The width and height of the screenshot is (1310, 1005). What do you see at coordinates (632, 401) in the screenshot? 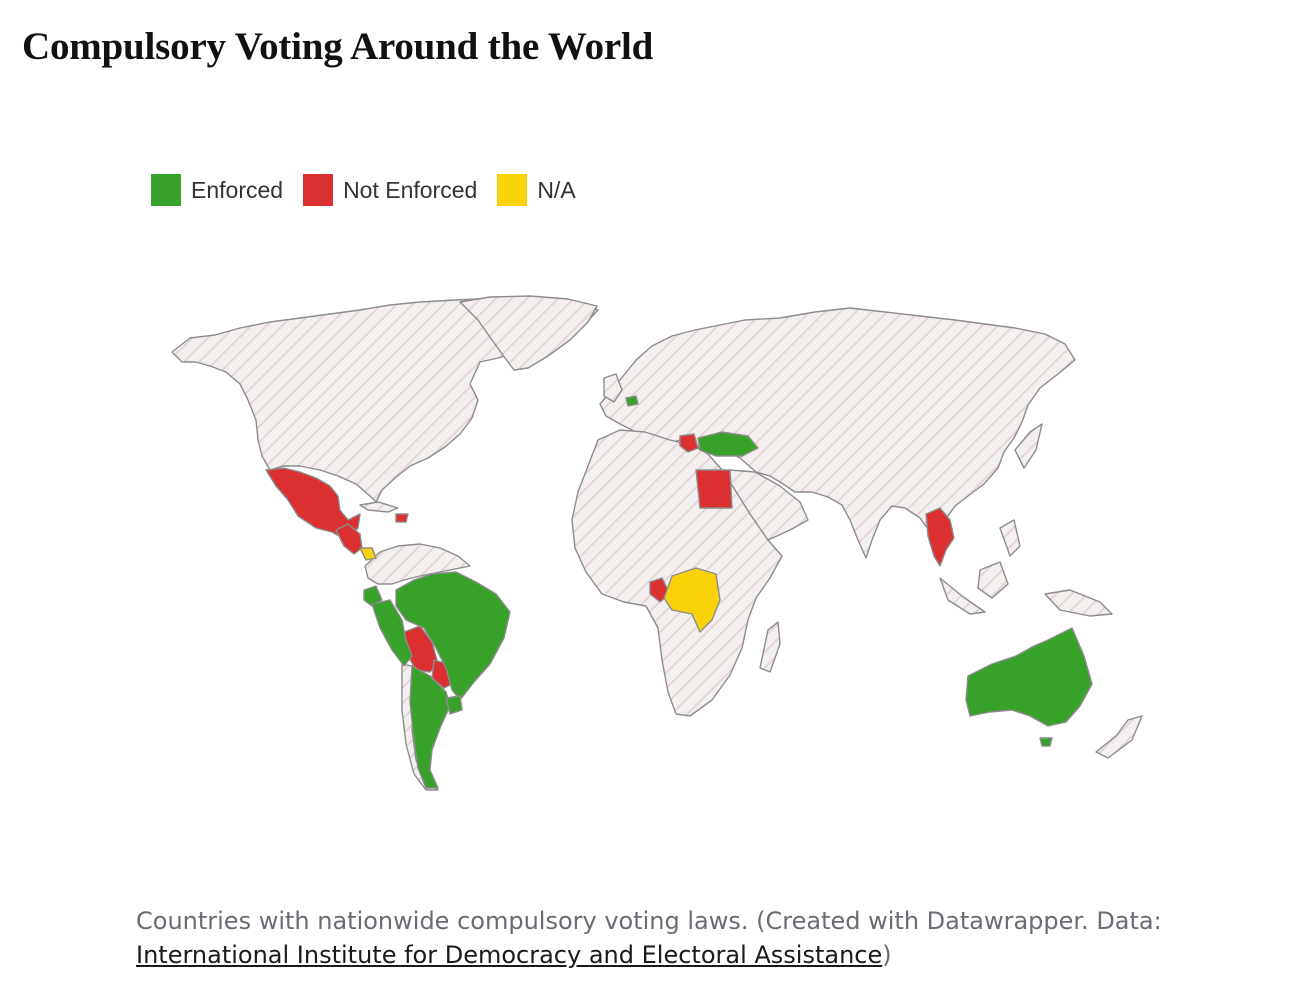
I see `region-belgium` at bounding box center [632, 401].